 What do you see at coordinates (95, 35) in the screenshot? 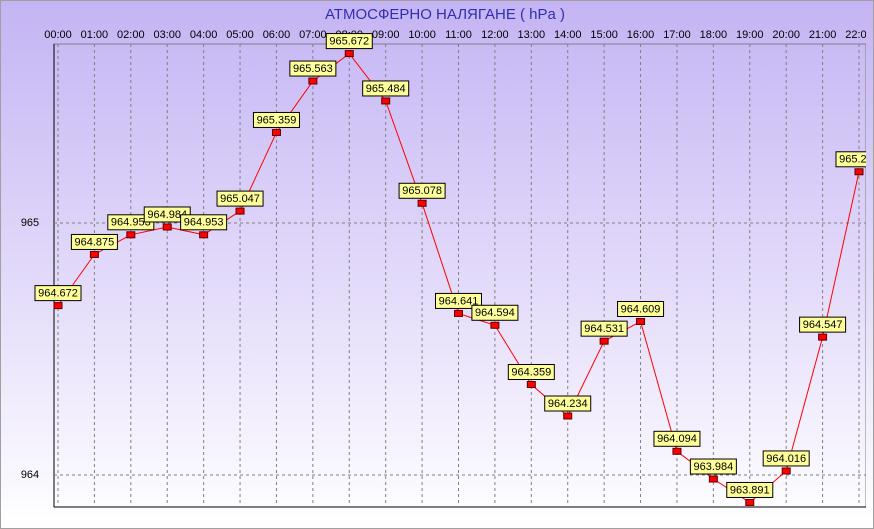
I see `x-tick-label: 01:00` at bounding box center [95, 35].